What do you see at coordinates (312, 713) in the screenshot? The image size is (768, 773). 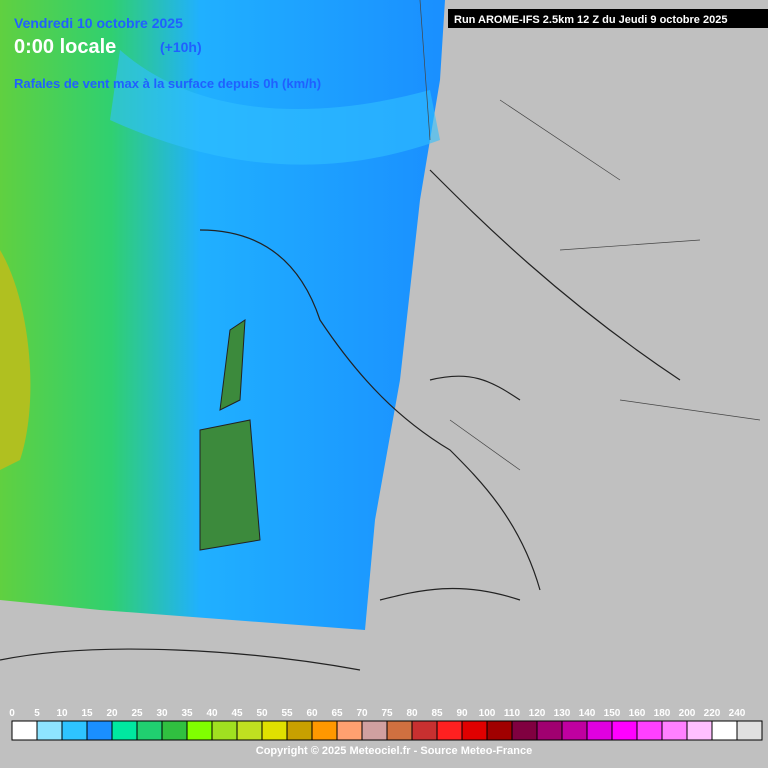 I see `legend-tick-label: 60` at bounding box center [312, 713].